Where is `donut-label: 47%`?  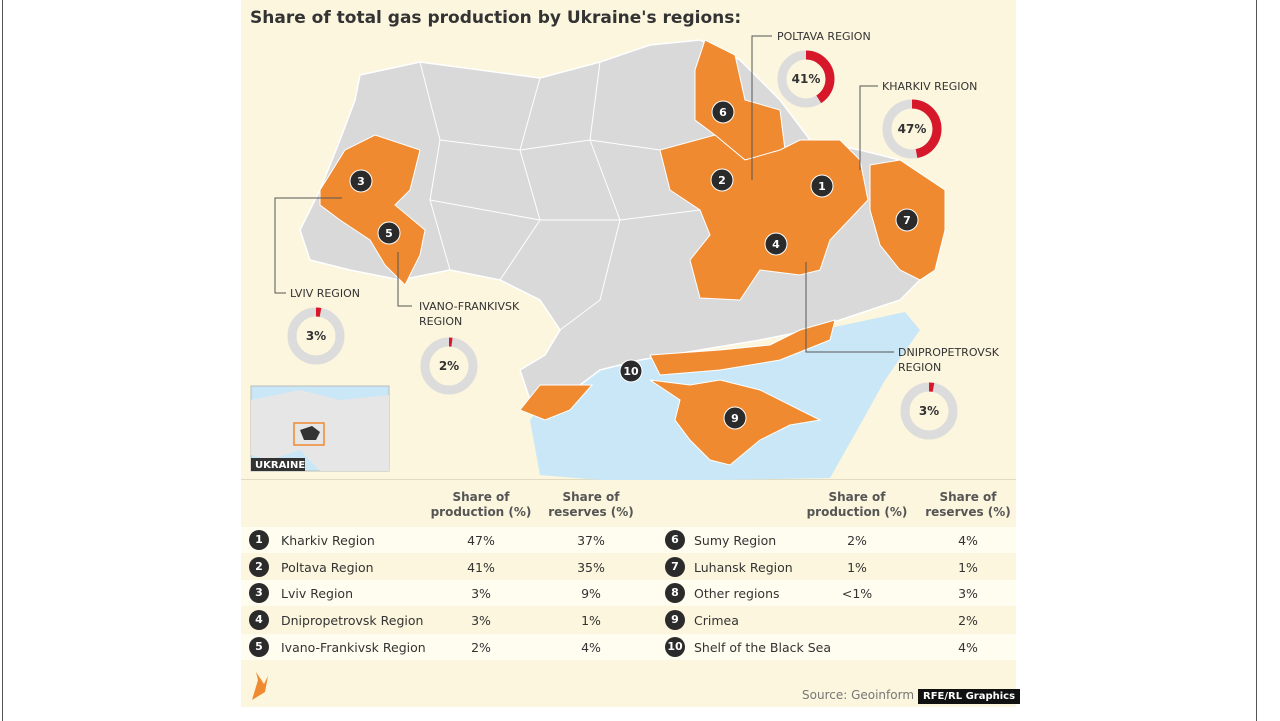 donut-label: 47% is located at coordinates (912, 129).